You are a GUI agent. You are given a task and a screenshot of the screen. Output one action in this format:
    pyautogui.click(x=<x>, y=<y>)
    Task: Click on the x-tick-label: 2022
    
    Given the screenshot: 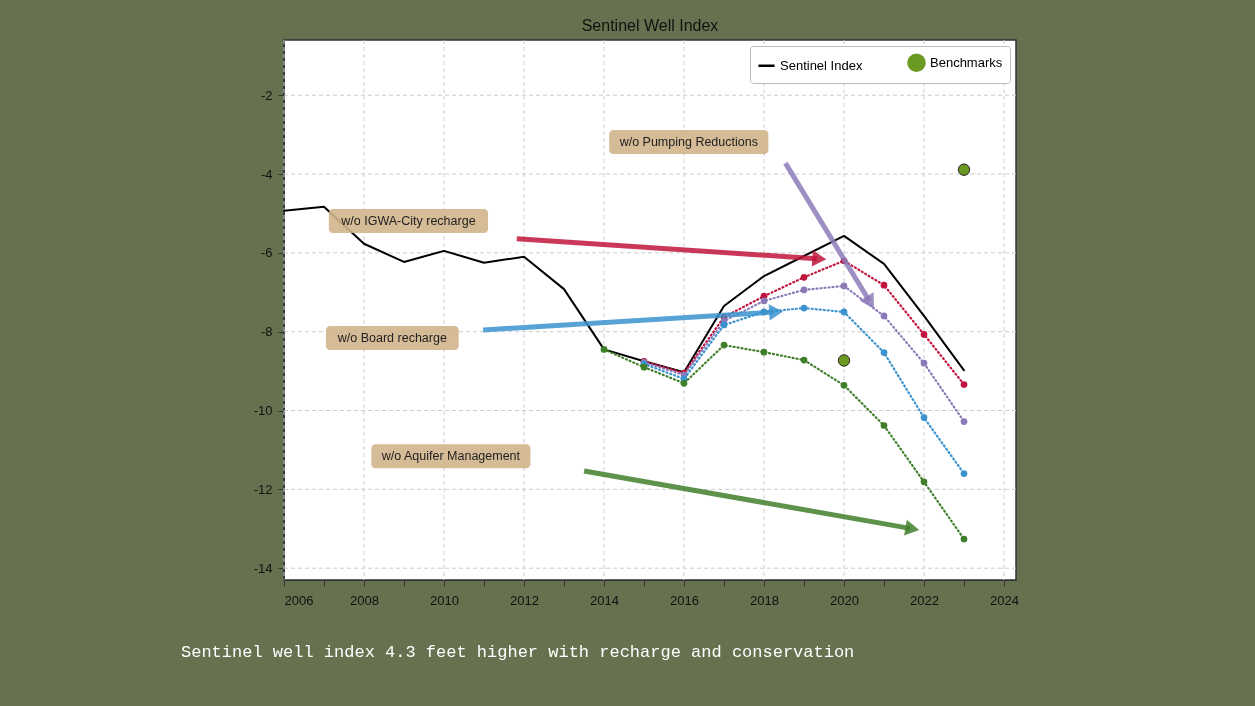 What is the action you would take?
    pyautogui.click(x=924, y=600)
    